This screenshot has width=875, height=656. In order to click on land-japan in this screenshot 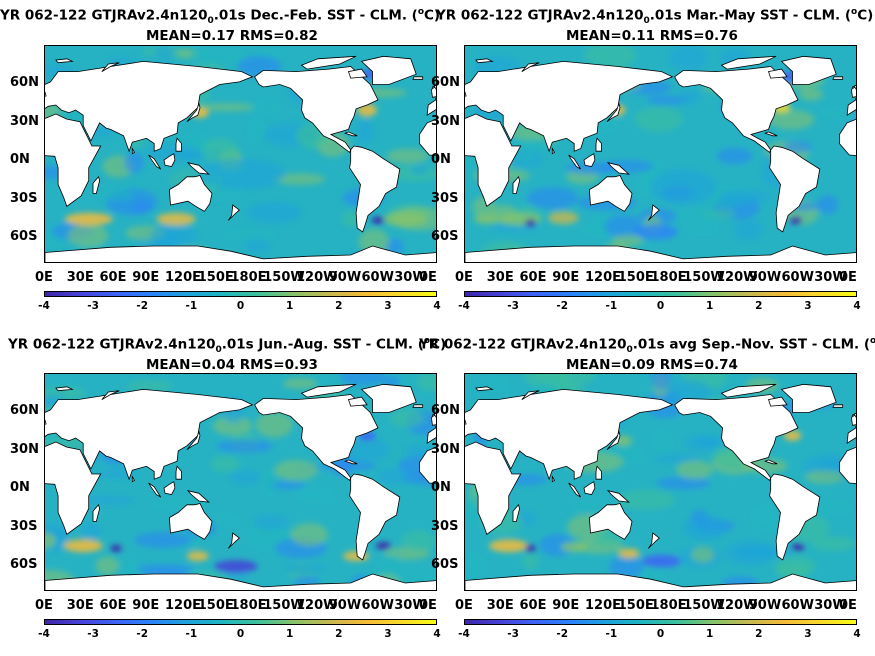, I will do `click(193, 440)`.